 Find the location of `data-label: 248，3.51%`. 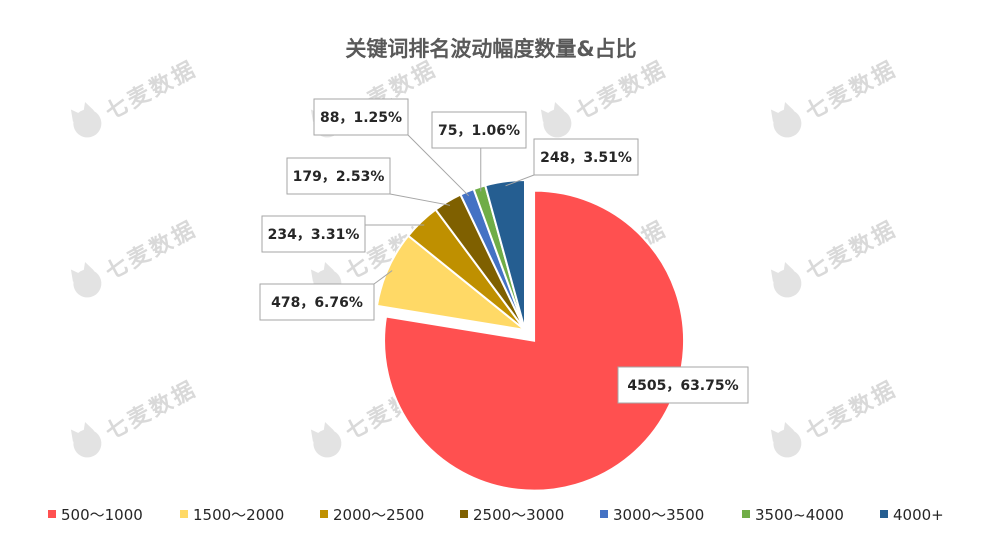

data-label: 248，3.51% is located at coordinates (586, 158).